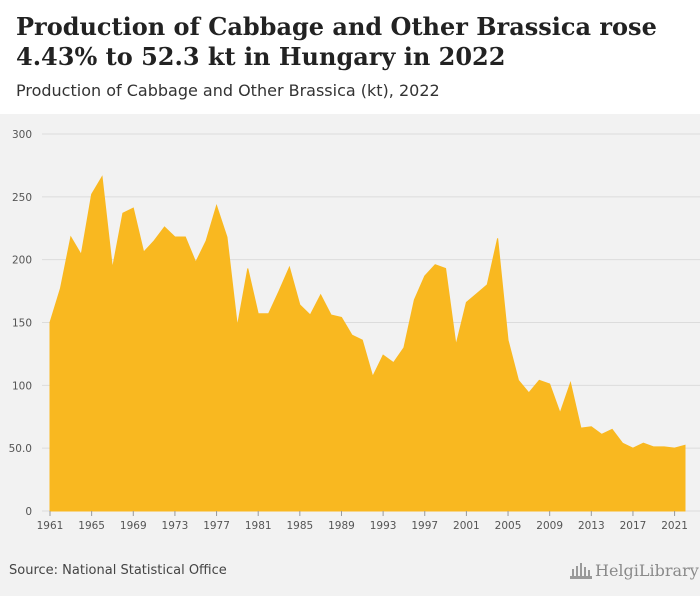 The image size is (700, 596). Describe the element at coordinates (258, 526) in the screenshot. I see `x-tick-label: 1981` at that location.